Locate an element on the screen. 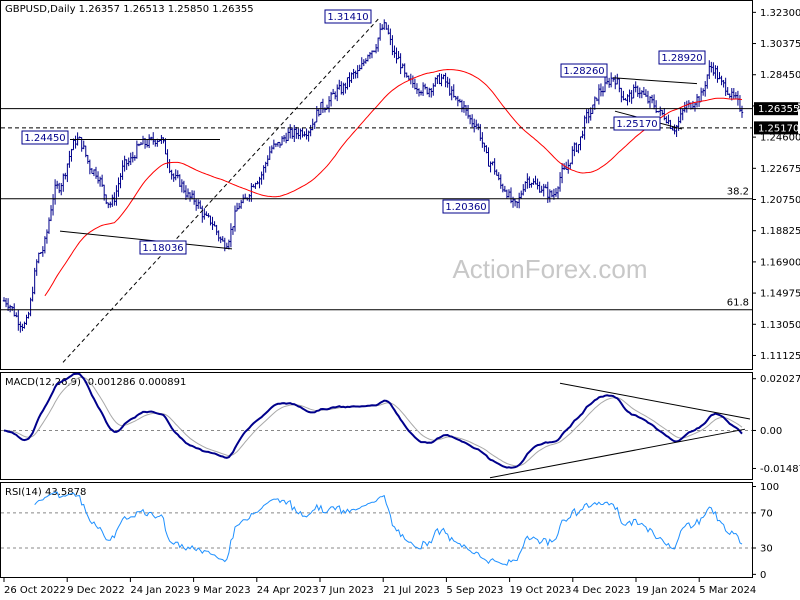 This screenshot has width=800, height=600. rsi-tick-label: 70 is located at coordinates (766, 513).